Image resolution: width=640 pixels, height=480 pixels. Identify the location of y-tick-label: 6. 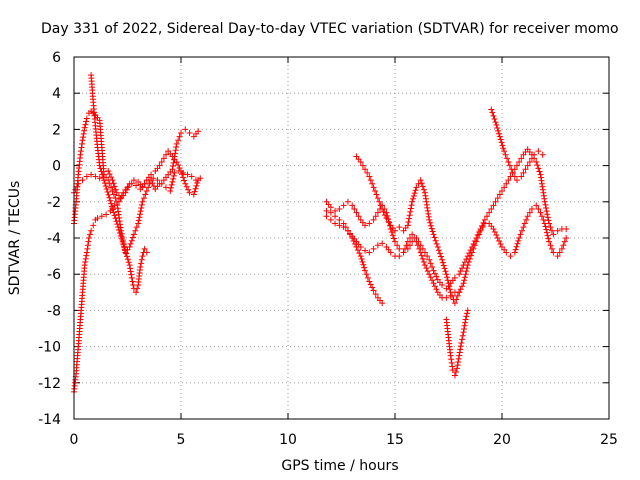
(56, 58).